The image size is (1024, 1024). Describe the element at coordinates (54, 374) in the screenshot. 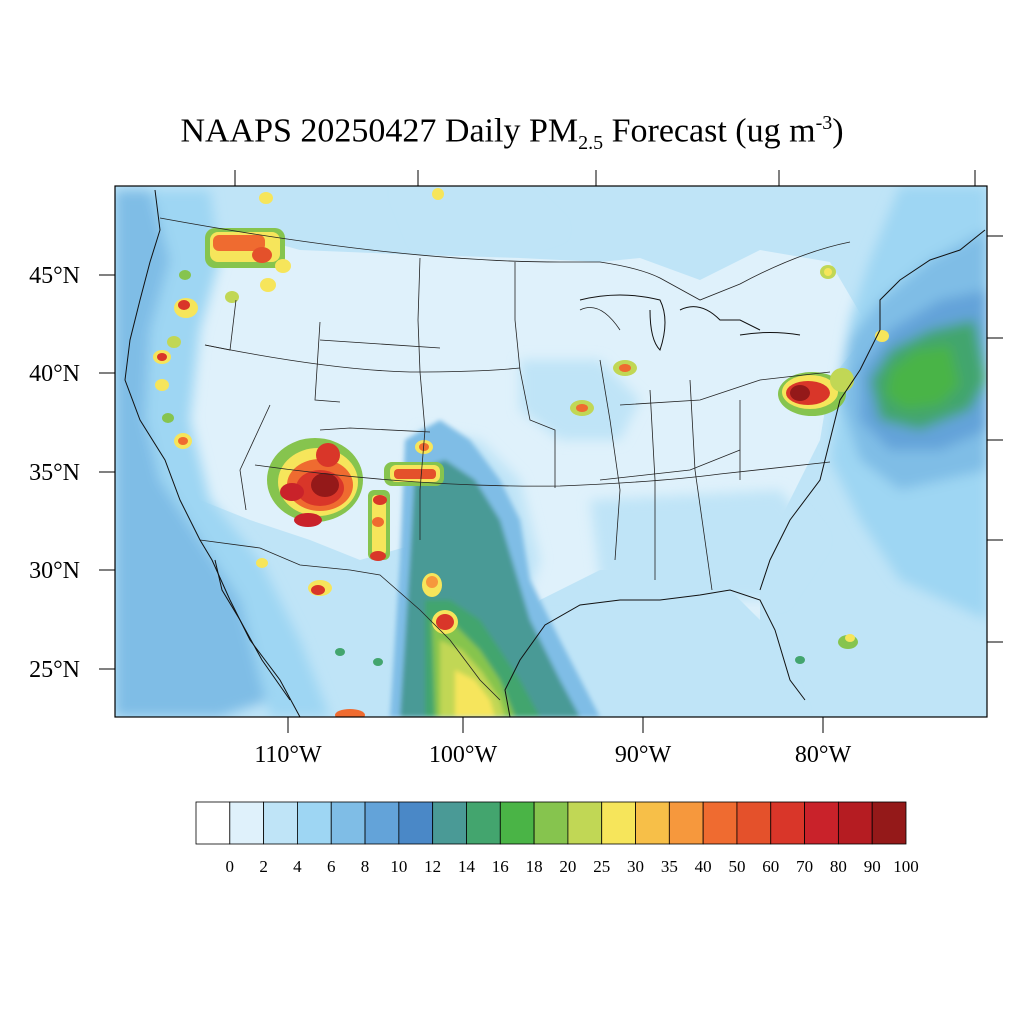

I see `lat-label-40: 40°N` at that location.